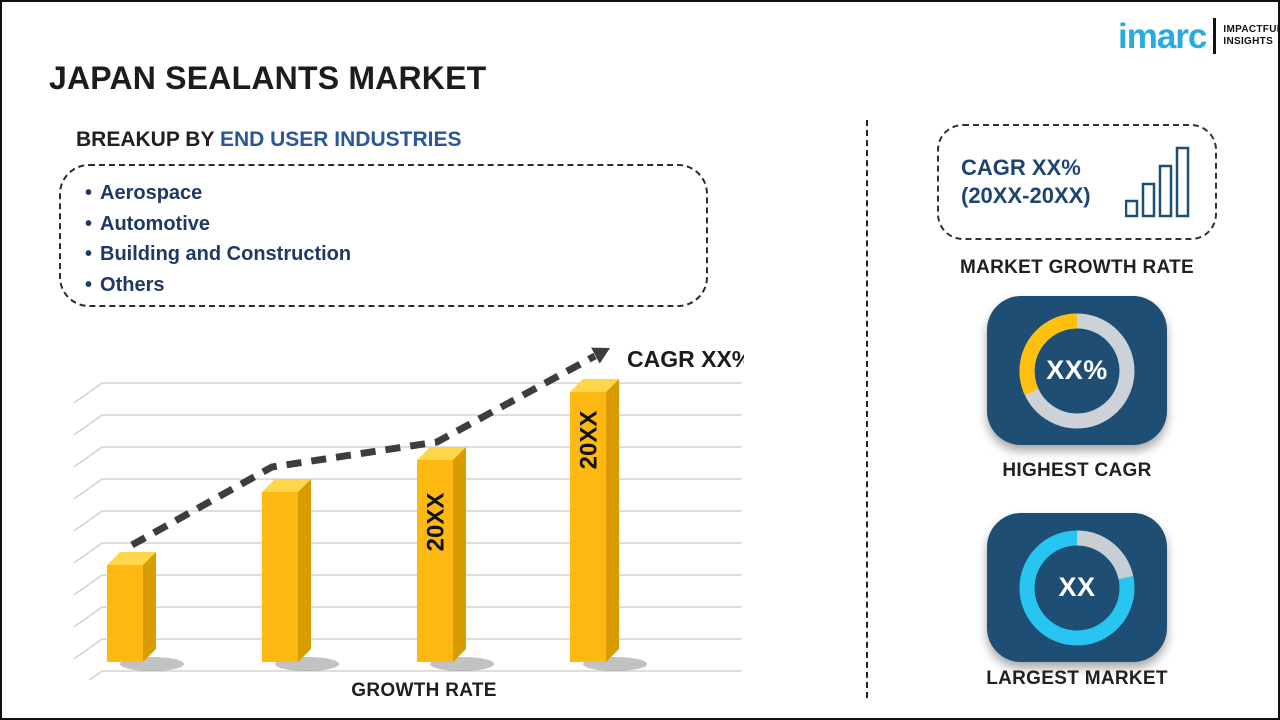 The width and height of the screenshot is (1280, 720). I want to click on list-item: • Building and Construction, so click(218, 254).